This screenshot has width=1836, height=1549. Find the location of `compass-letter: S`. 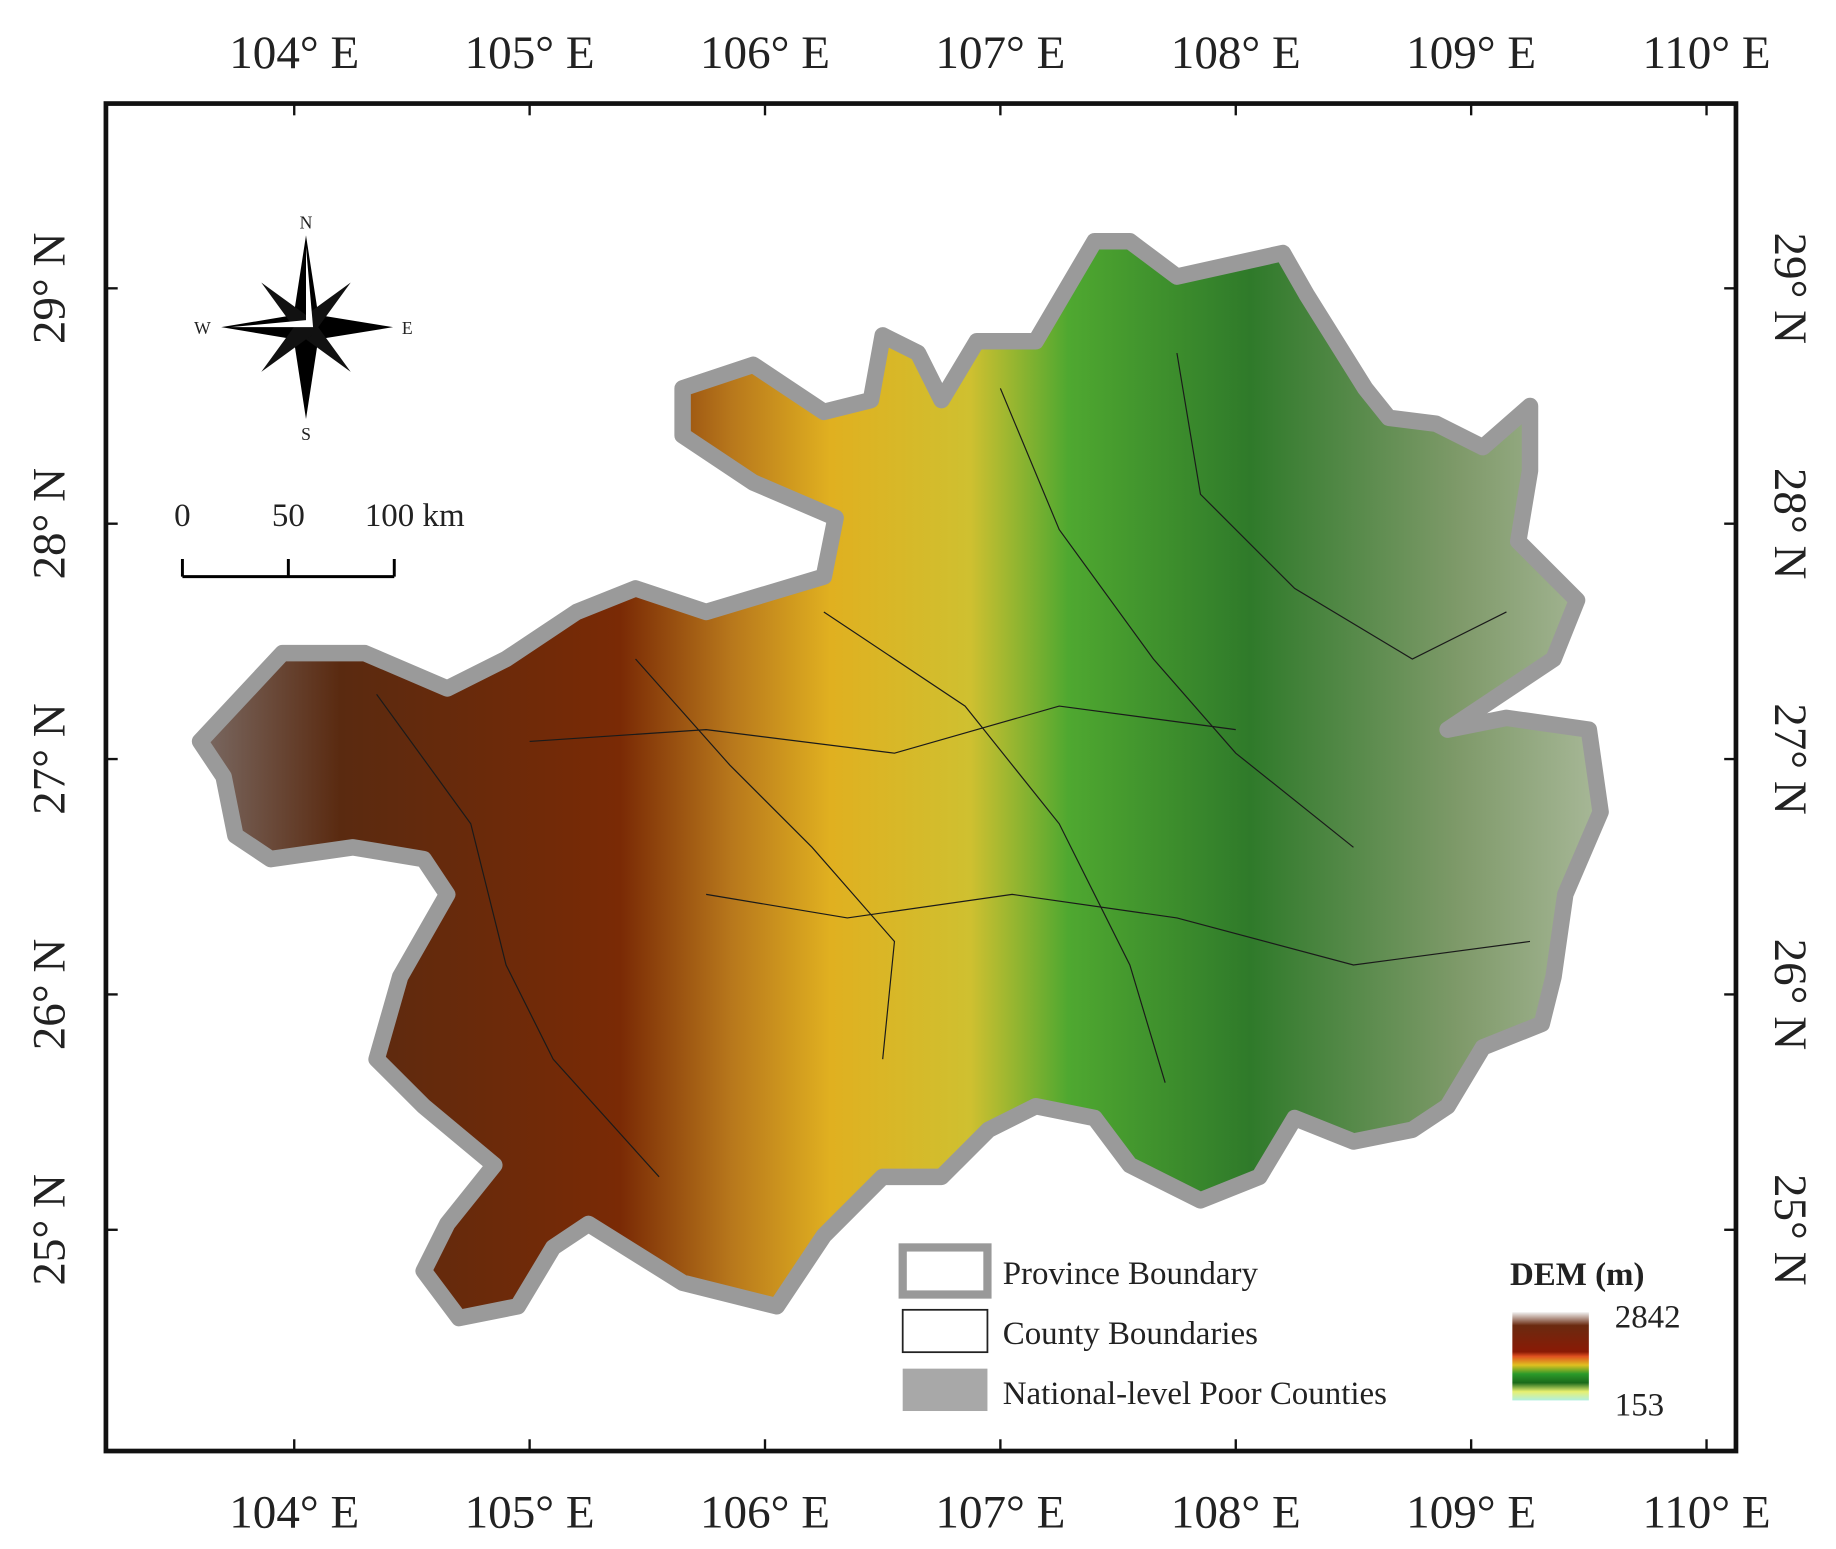

compass-letter: S is located at coordinates (306, 434).